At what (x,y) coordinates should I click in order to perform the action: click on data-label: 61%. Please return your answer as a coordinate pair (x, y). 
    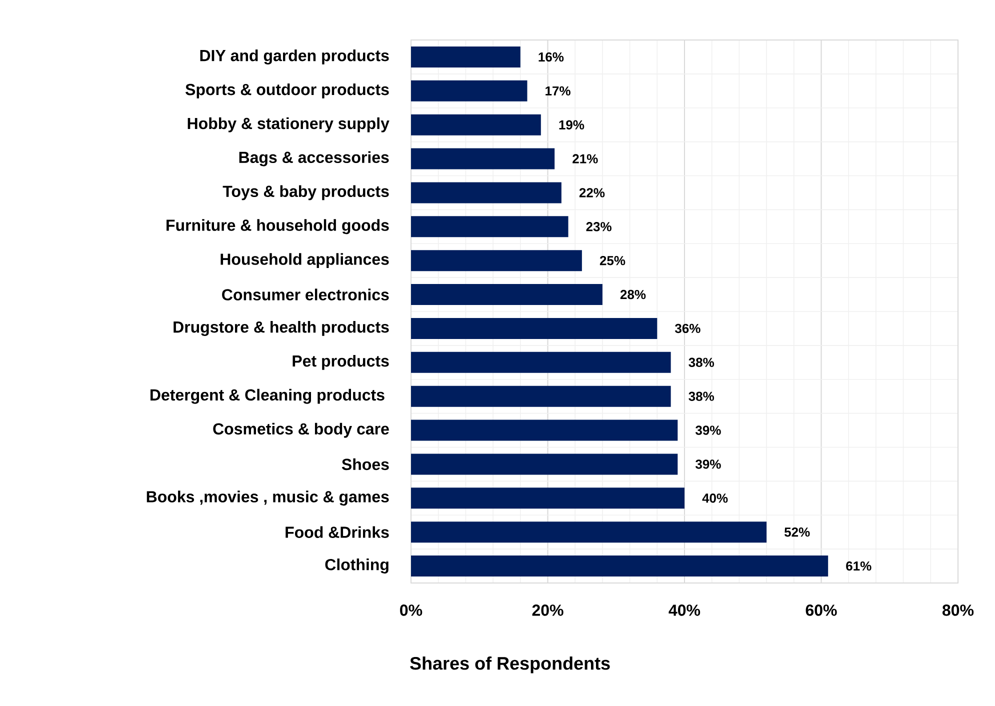
    Looking at the image, I should click on (859, 566).